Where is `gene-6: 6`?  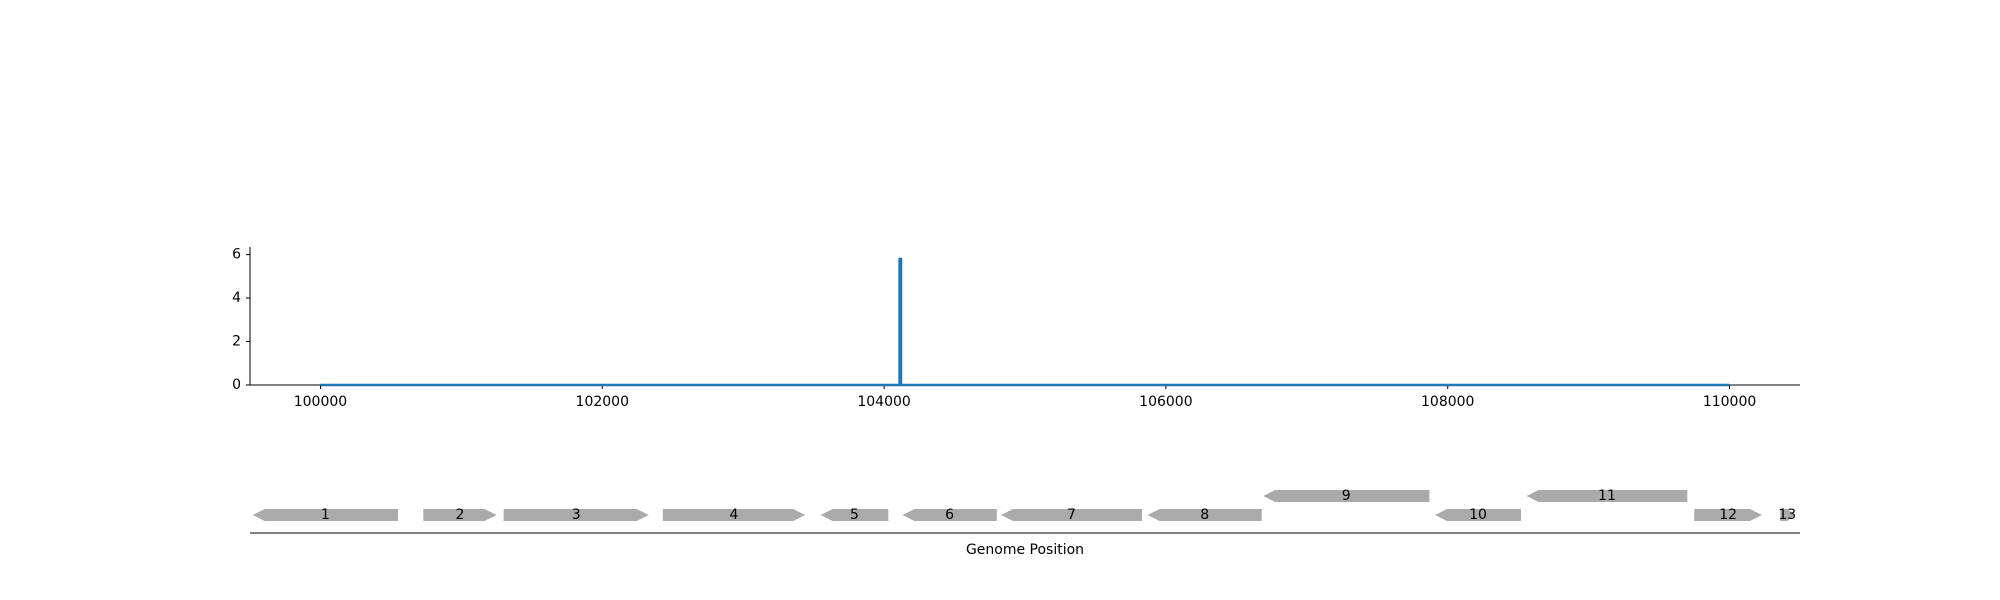
gene-6: 6 is located at coordinates (949, 515).